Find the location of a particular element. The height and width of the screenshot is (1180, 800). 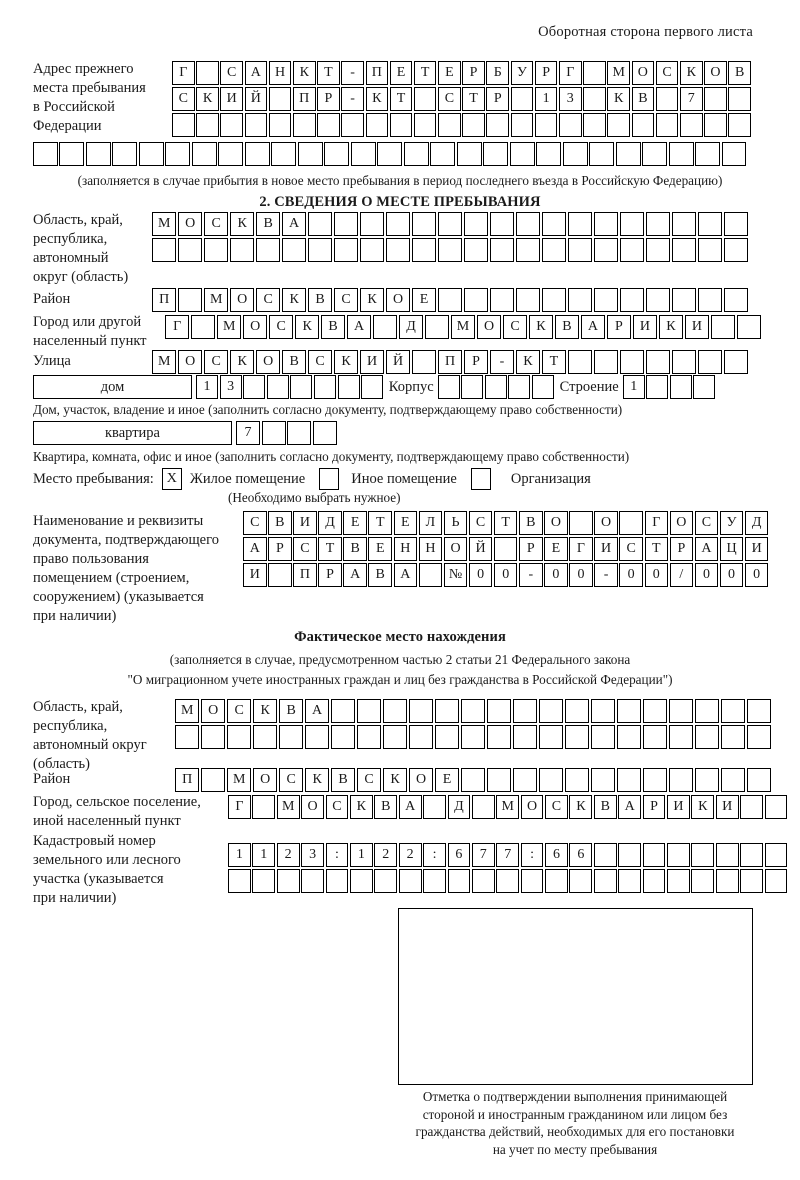

char-cell: Б is located at coordinates (498, 73).